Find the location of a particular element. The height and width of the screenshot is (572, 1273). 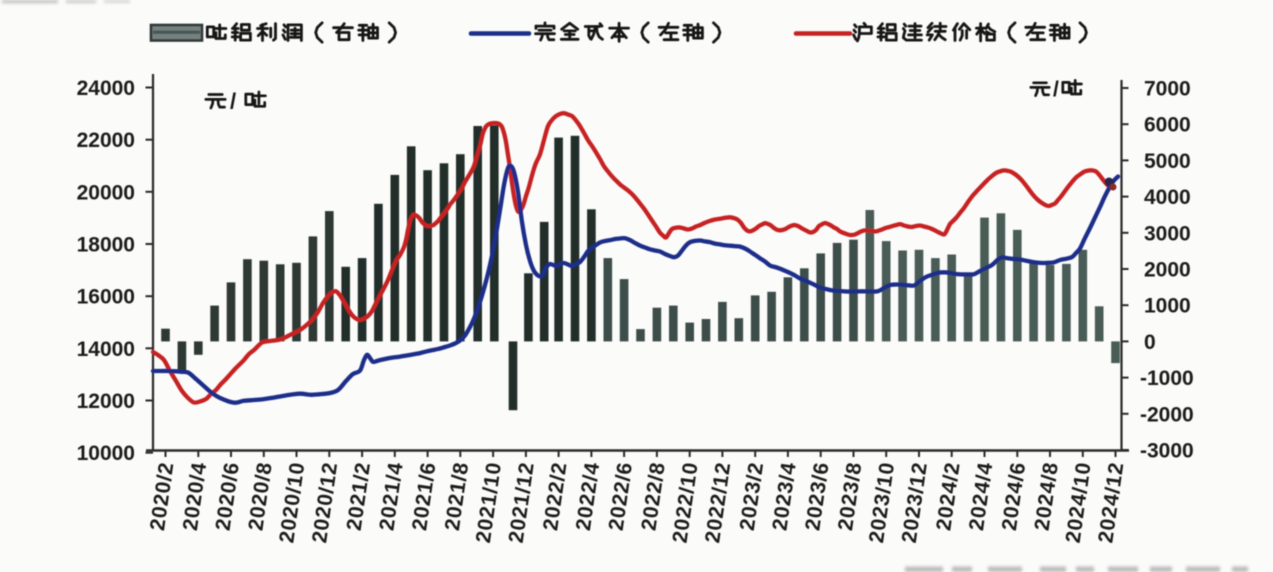

svg-text: 2000 is located at coordinates (1167, 270).